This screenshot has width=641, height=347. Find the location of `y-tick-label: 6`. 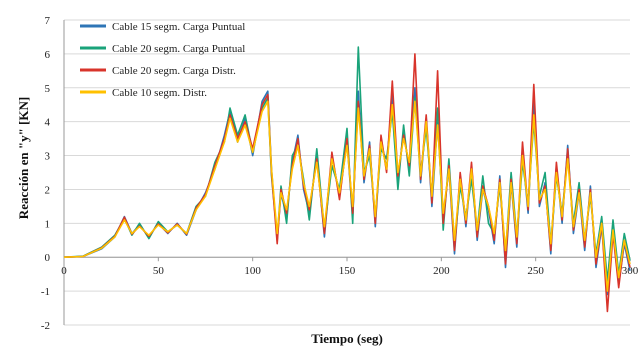

y-tick-label: 6 is located at coordinates (48, 55).